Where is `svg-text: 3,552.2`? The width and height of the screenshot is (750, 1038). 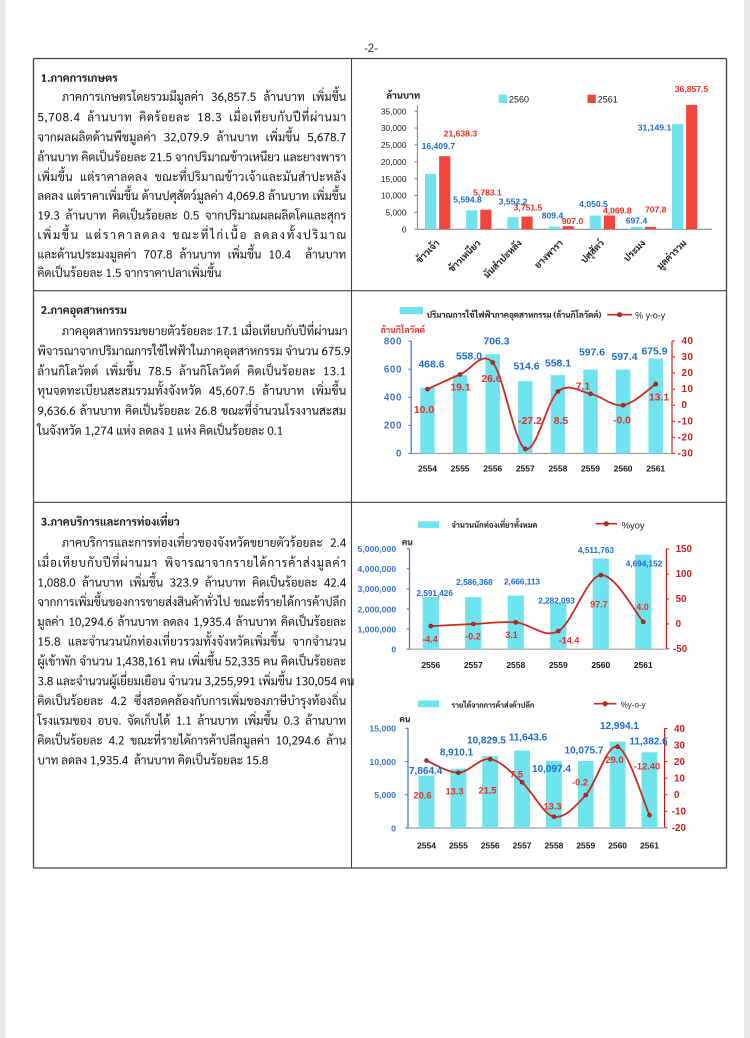 svg-text: 3,552.2 is located at coordinates (513, 201).